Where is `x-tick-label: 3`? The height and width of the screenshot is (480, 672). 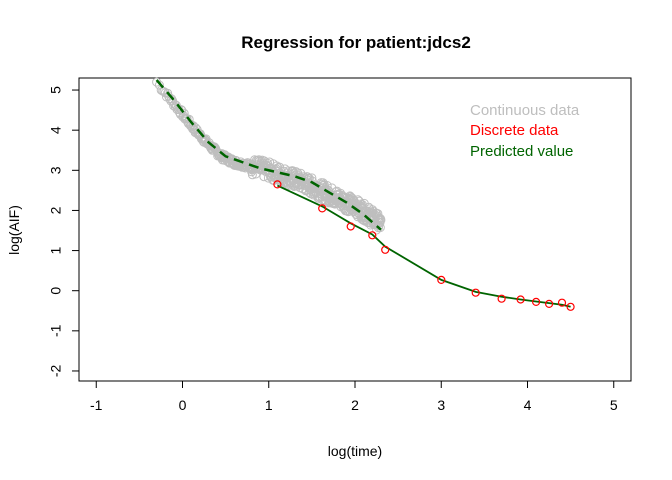
x-tick-label: 3 is located at coordinates (441, 405).